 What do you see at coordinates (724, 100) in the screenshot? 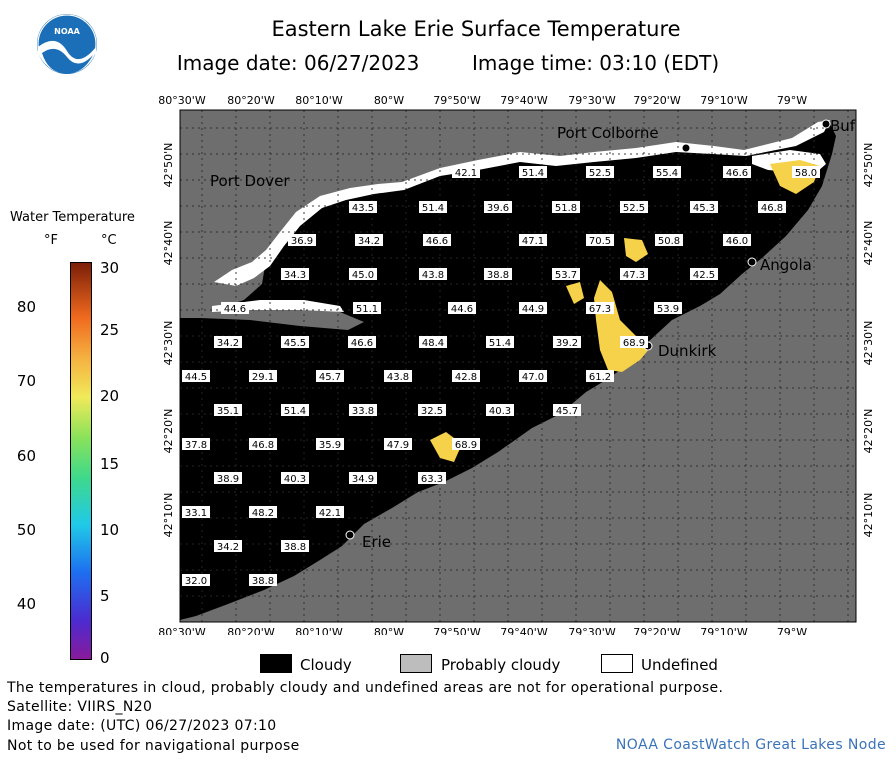
I see `lon-label-top: 79°10'W` at bounding box center [724, 100].